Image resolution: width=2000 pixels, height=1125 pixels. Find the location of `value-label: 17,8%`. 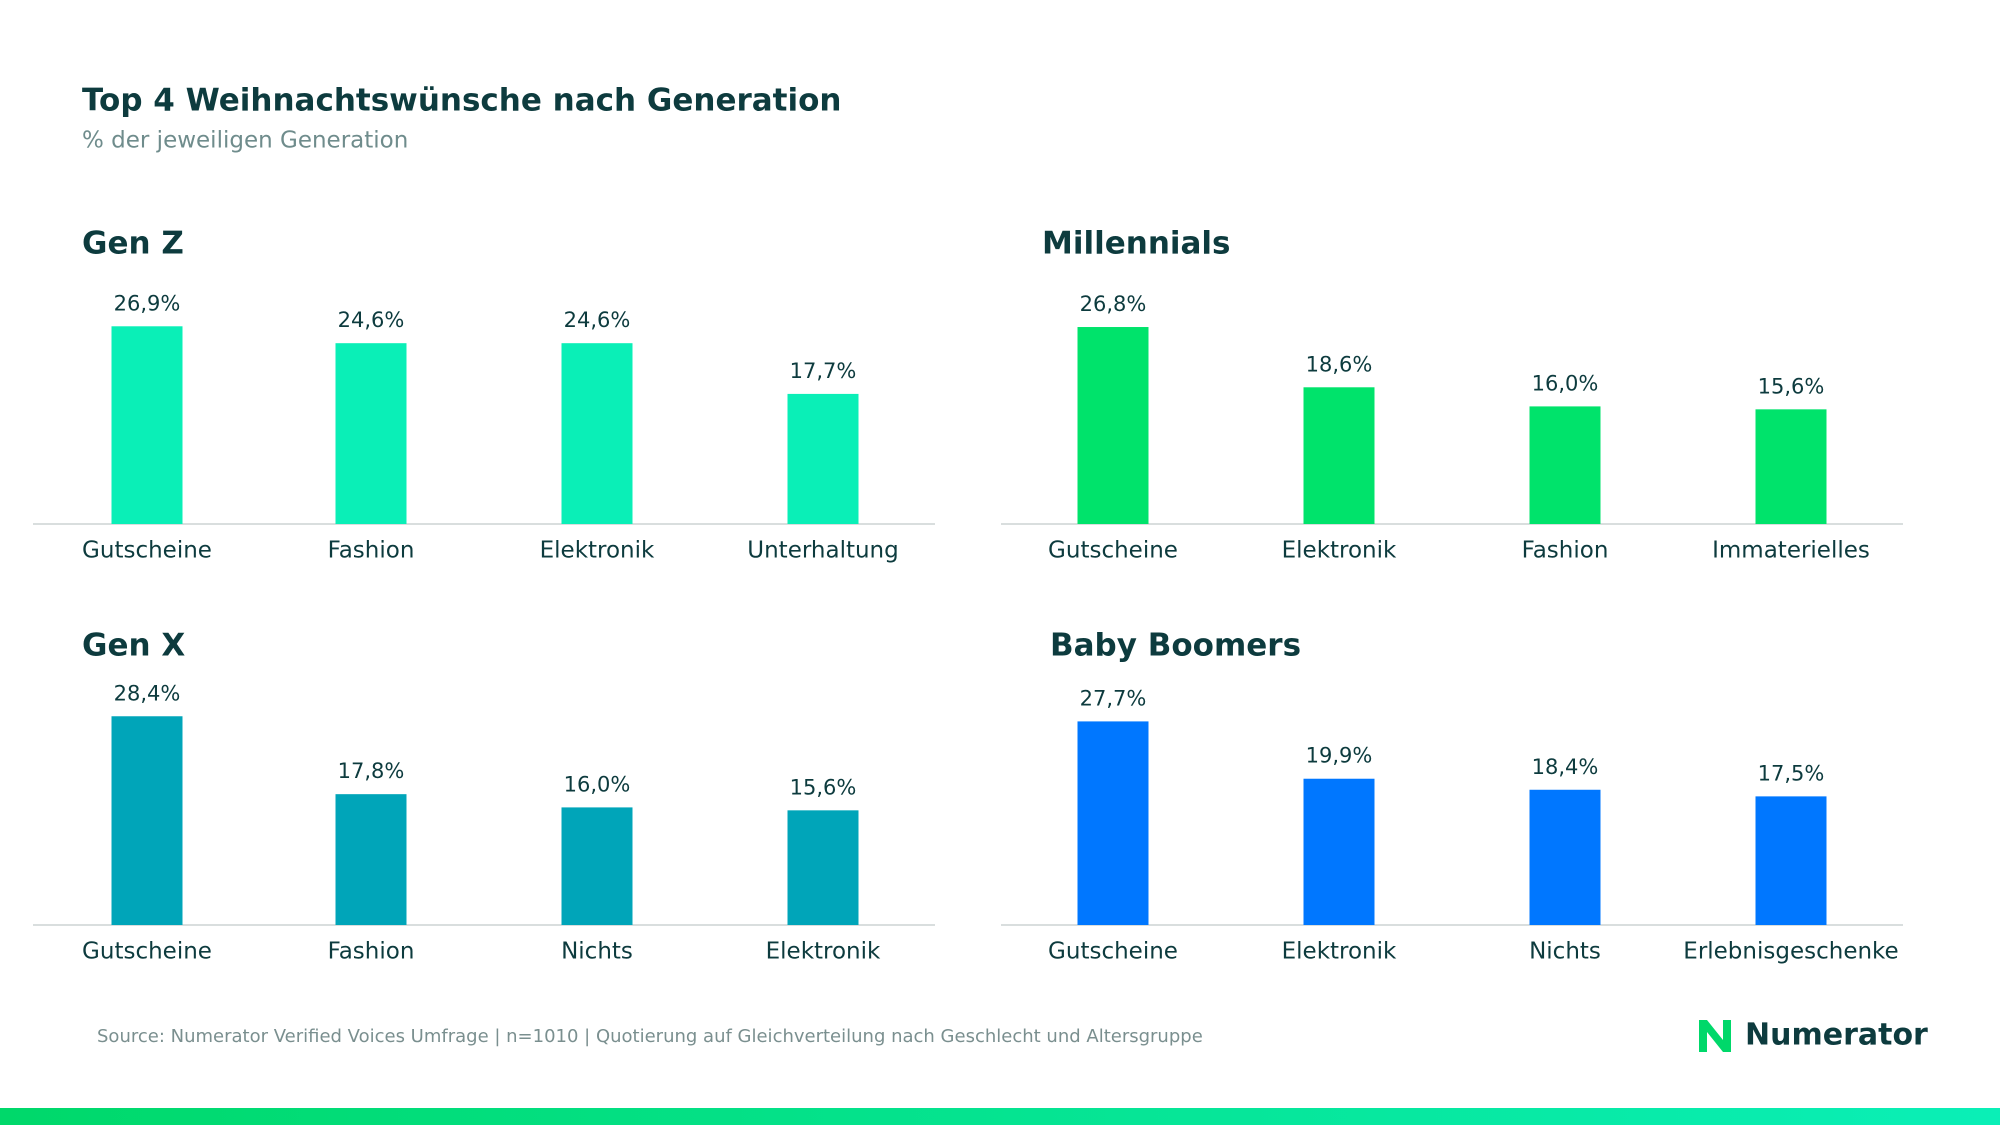

value-label: 17,8% is located at coordinates (371, 771).